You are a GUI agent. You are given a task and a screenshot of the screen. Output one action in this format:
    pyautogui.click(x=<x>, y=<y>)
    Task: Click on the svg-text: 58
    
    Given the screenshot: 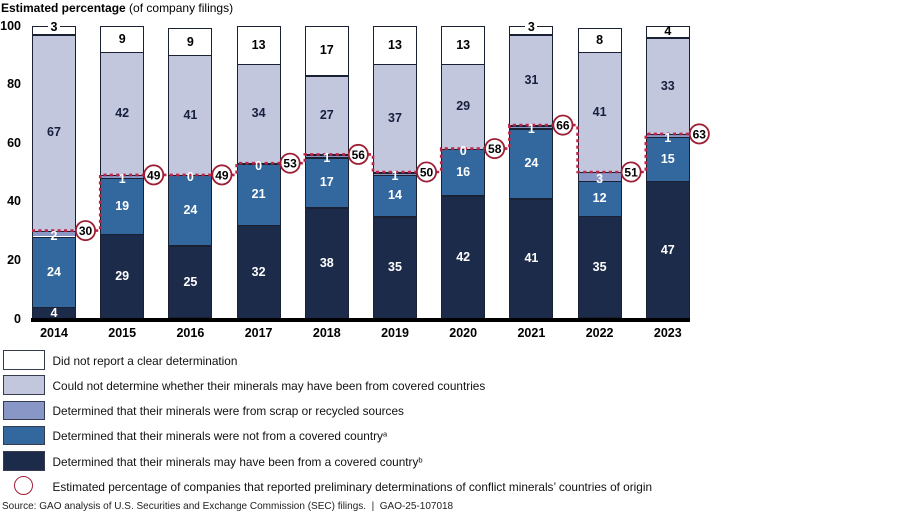 What is the action you would take?
    pyautogui.click(x=495, y=149)
    